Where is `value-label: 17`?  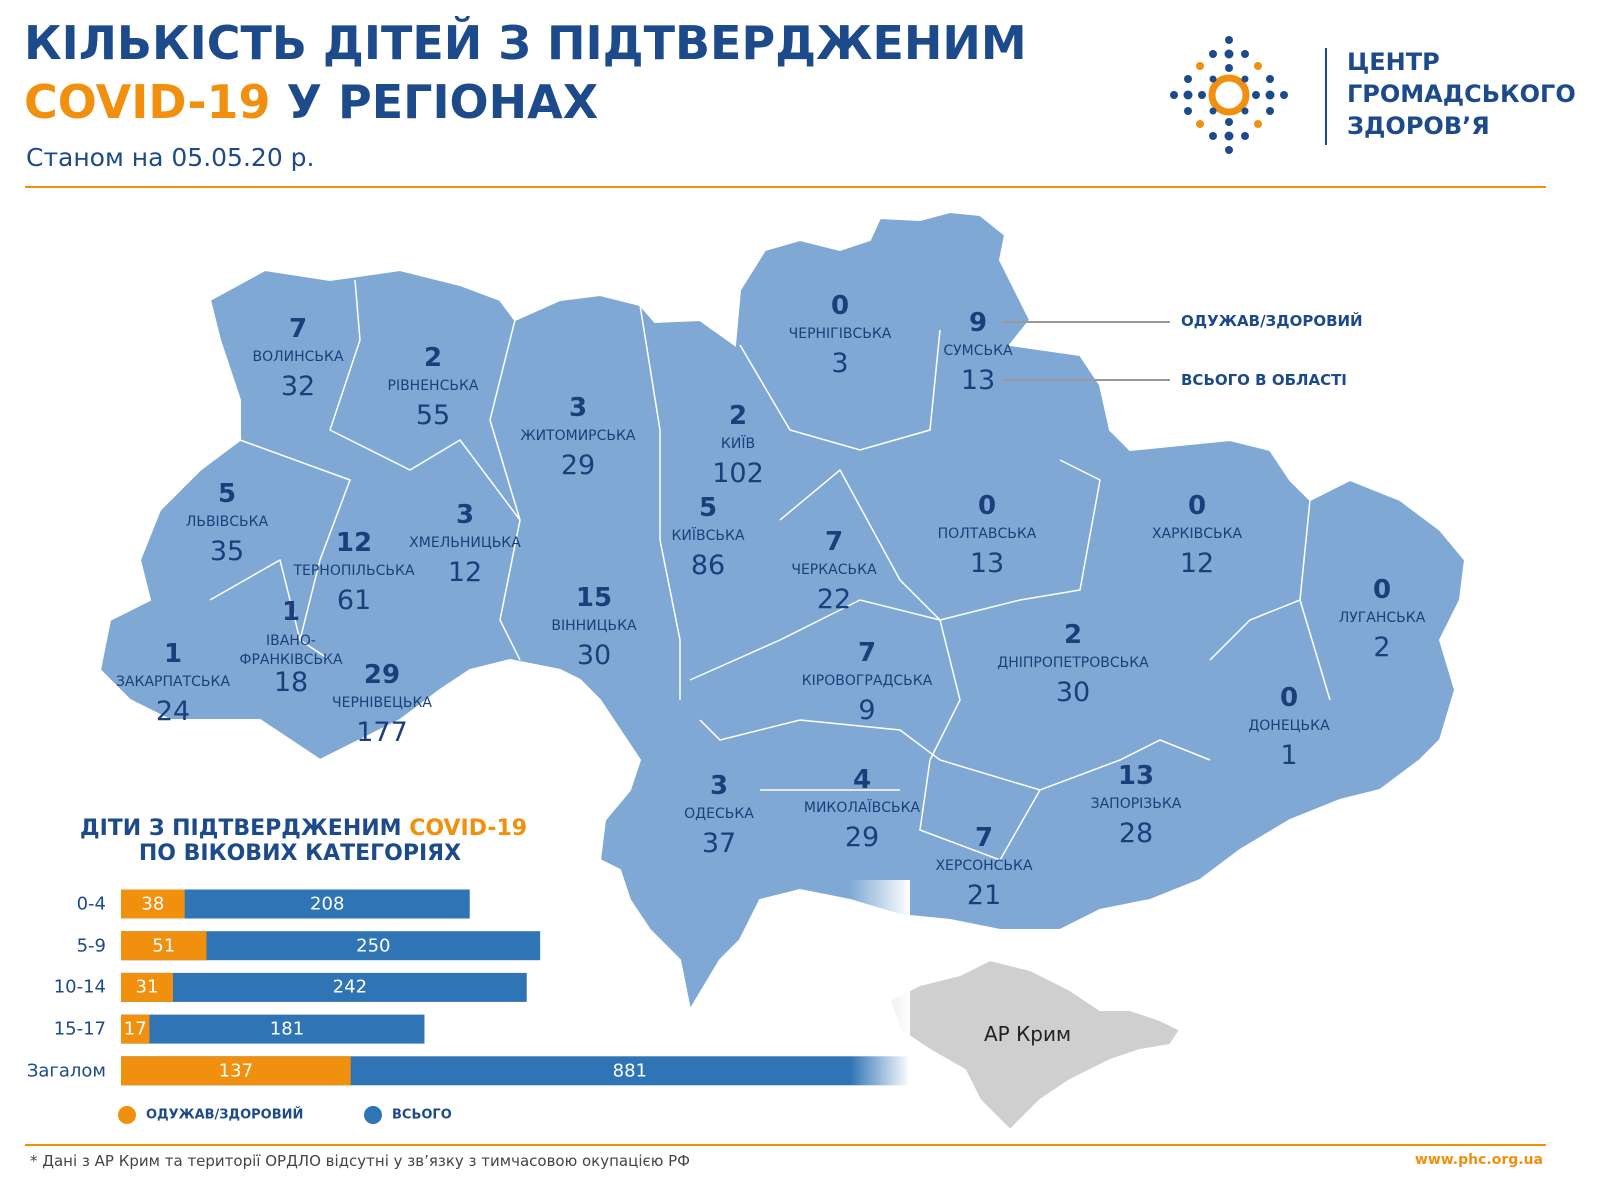 value-label: 17 is located at coordinates (135, 1029).